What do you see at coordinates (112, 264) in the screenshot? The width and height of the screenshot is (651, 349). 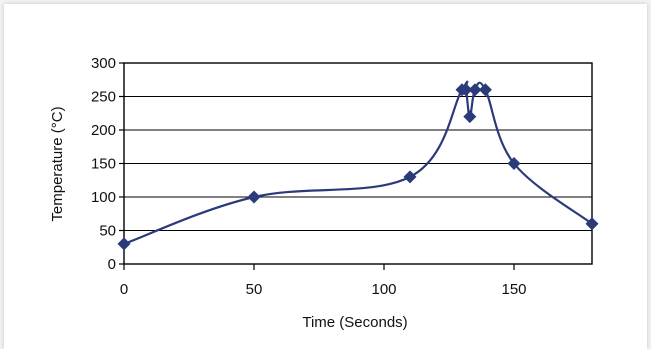 I see `y-tick-label: 0` at bounding box center [112, 264].